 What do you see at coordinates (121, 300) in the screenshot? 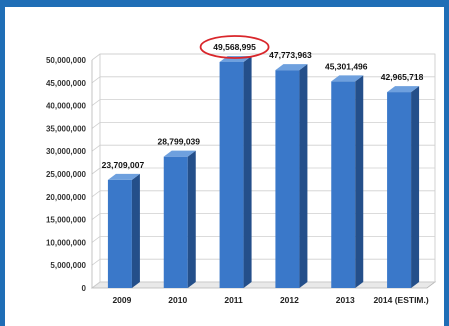
I see `x-category-label: 2009` at bounding box center [121, 300].